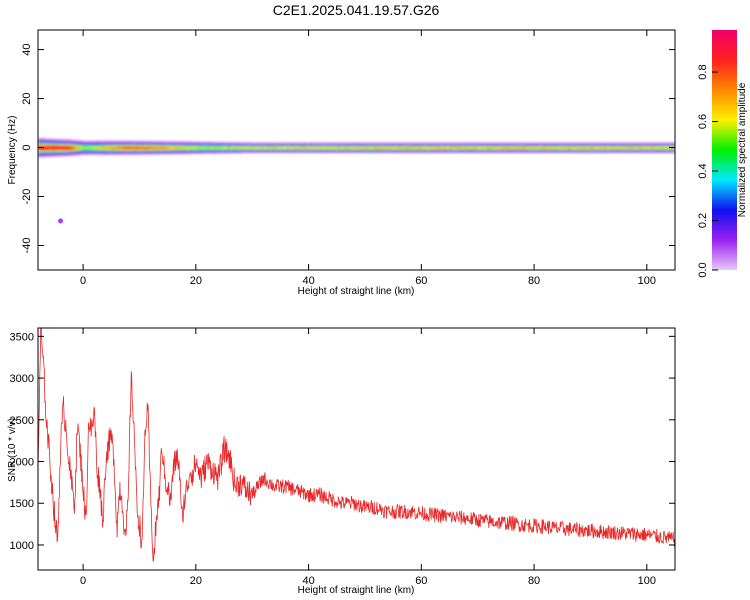 This screenshot has height=600, width=750. I want to click on snr-ytick-label: 3500, so click(22, 337).